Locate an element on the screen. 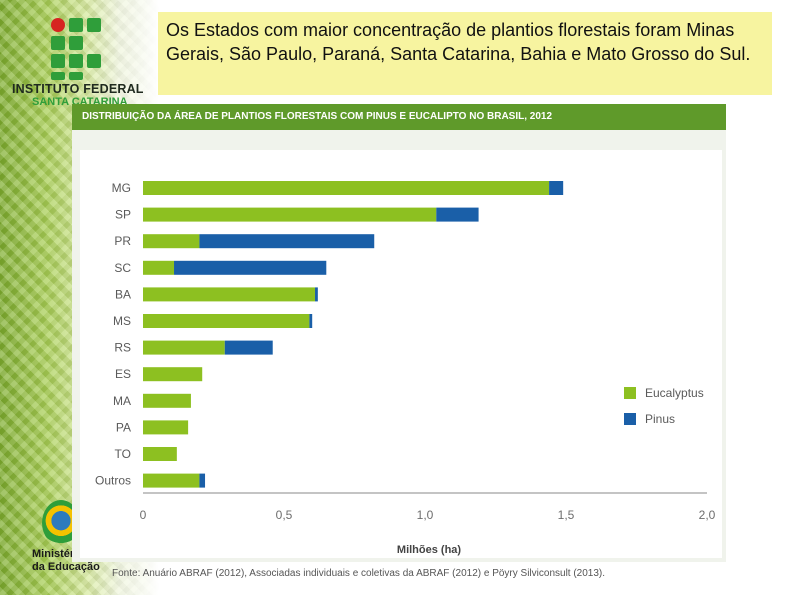  legend-swatch-eucalyptus is located at coordinates (630, 393).